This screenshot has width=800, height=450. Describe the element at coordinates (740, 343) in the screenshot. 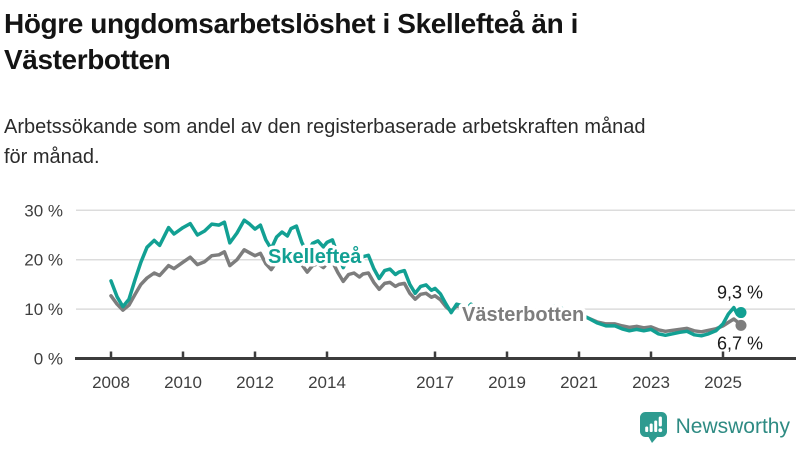

I see `value-annotation-vasterbotten: 6,7 %` at that location.